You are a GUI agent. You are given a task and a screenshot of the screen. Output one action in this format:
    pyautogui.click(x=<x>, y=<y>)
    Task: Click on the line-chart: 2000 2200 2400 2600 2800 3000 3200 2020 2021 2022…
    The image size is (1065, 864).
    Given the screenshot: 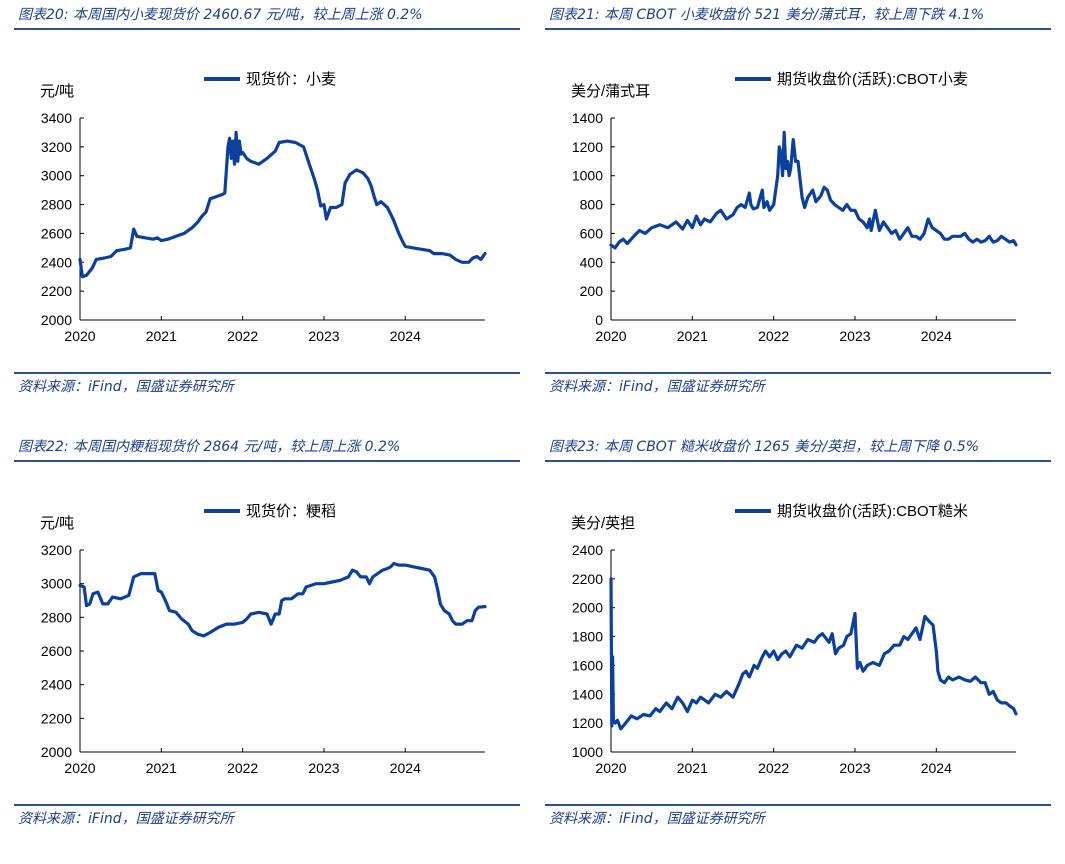 What is the action you would take?
    pyautogui.click(x=263, y=639)
    